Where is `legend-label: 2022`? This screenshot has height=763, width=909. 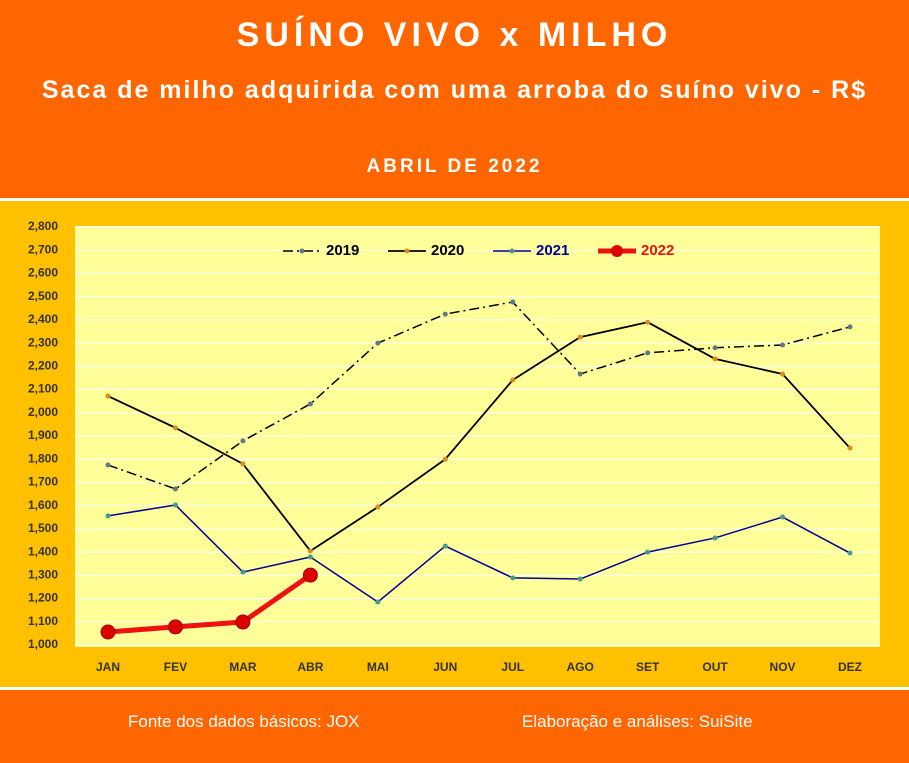
legend-label: 2022 is located at coordinates (657, 250).